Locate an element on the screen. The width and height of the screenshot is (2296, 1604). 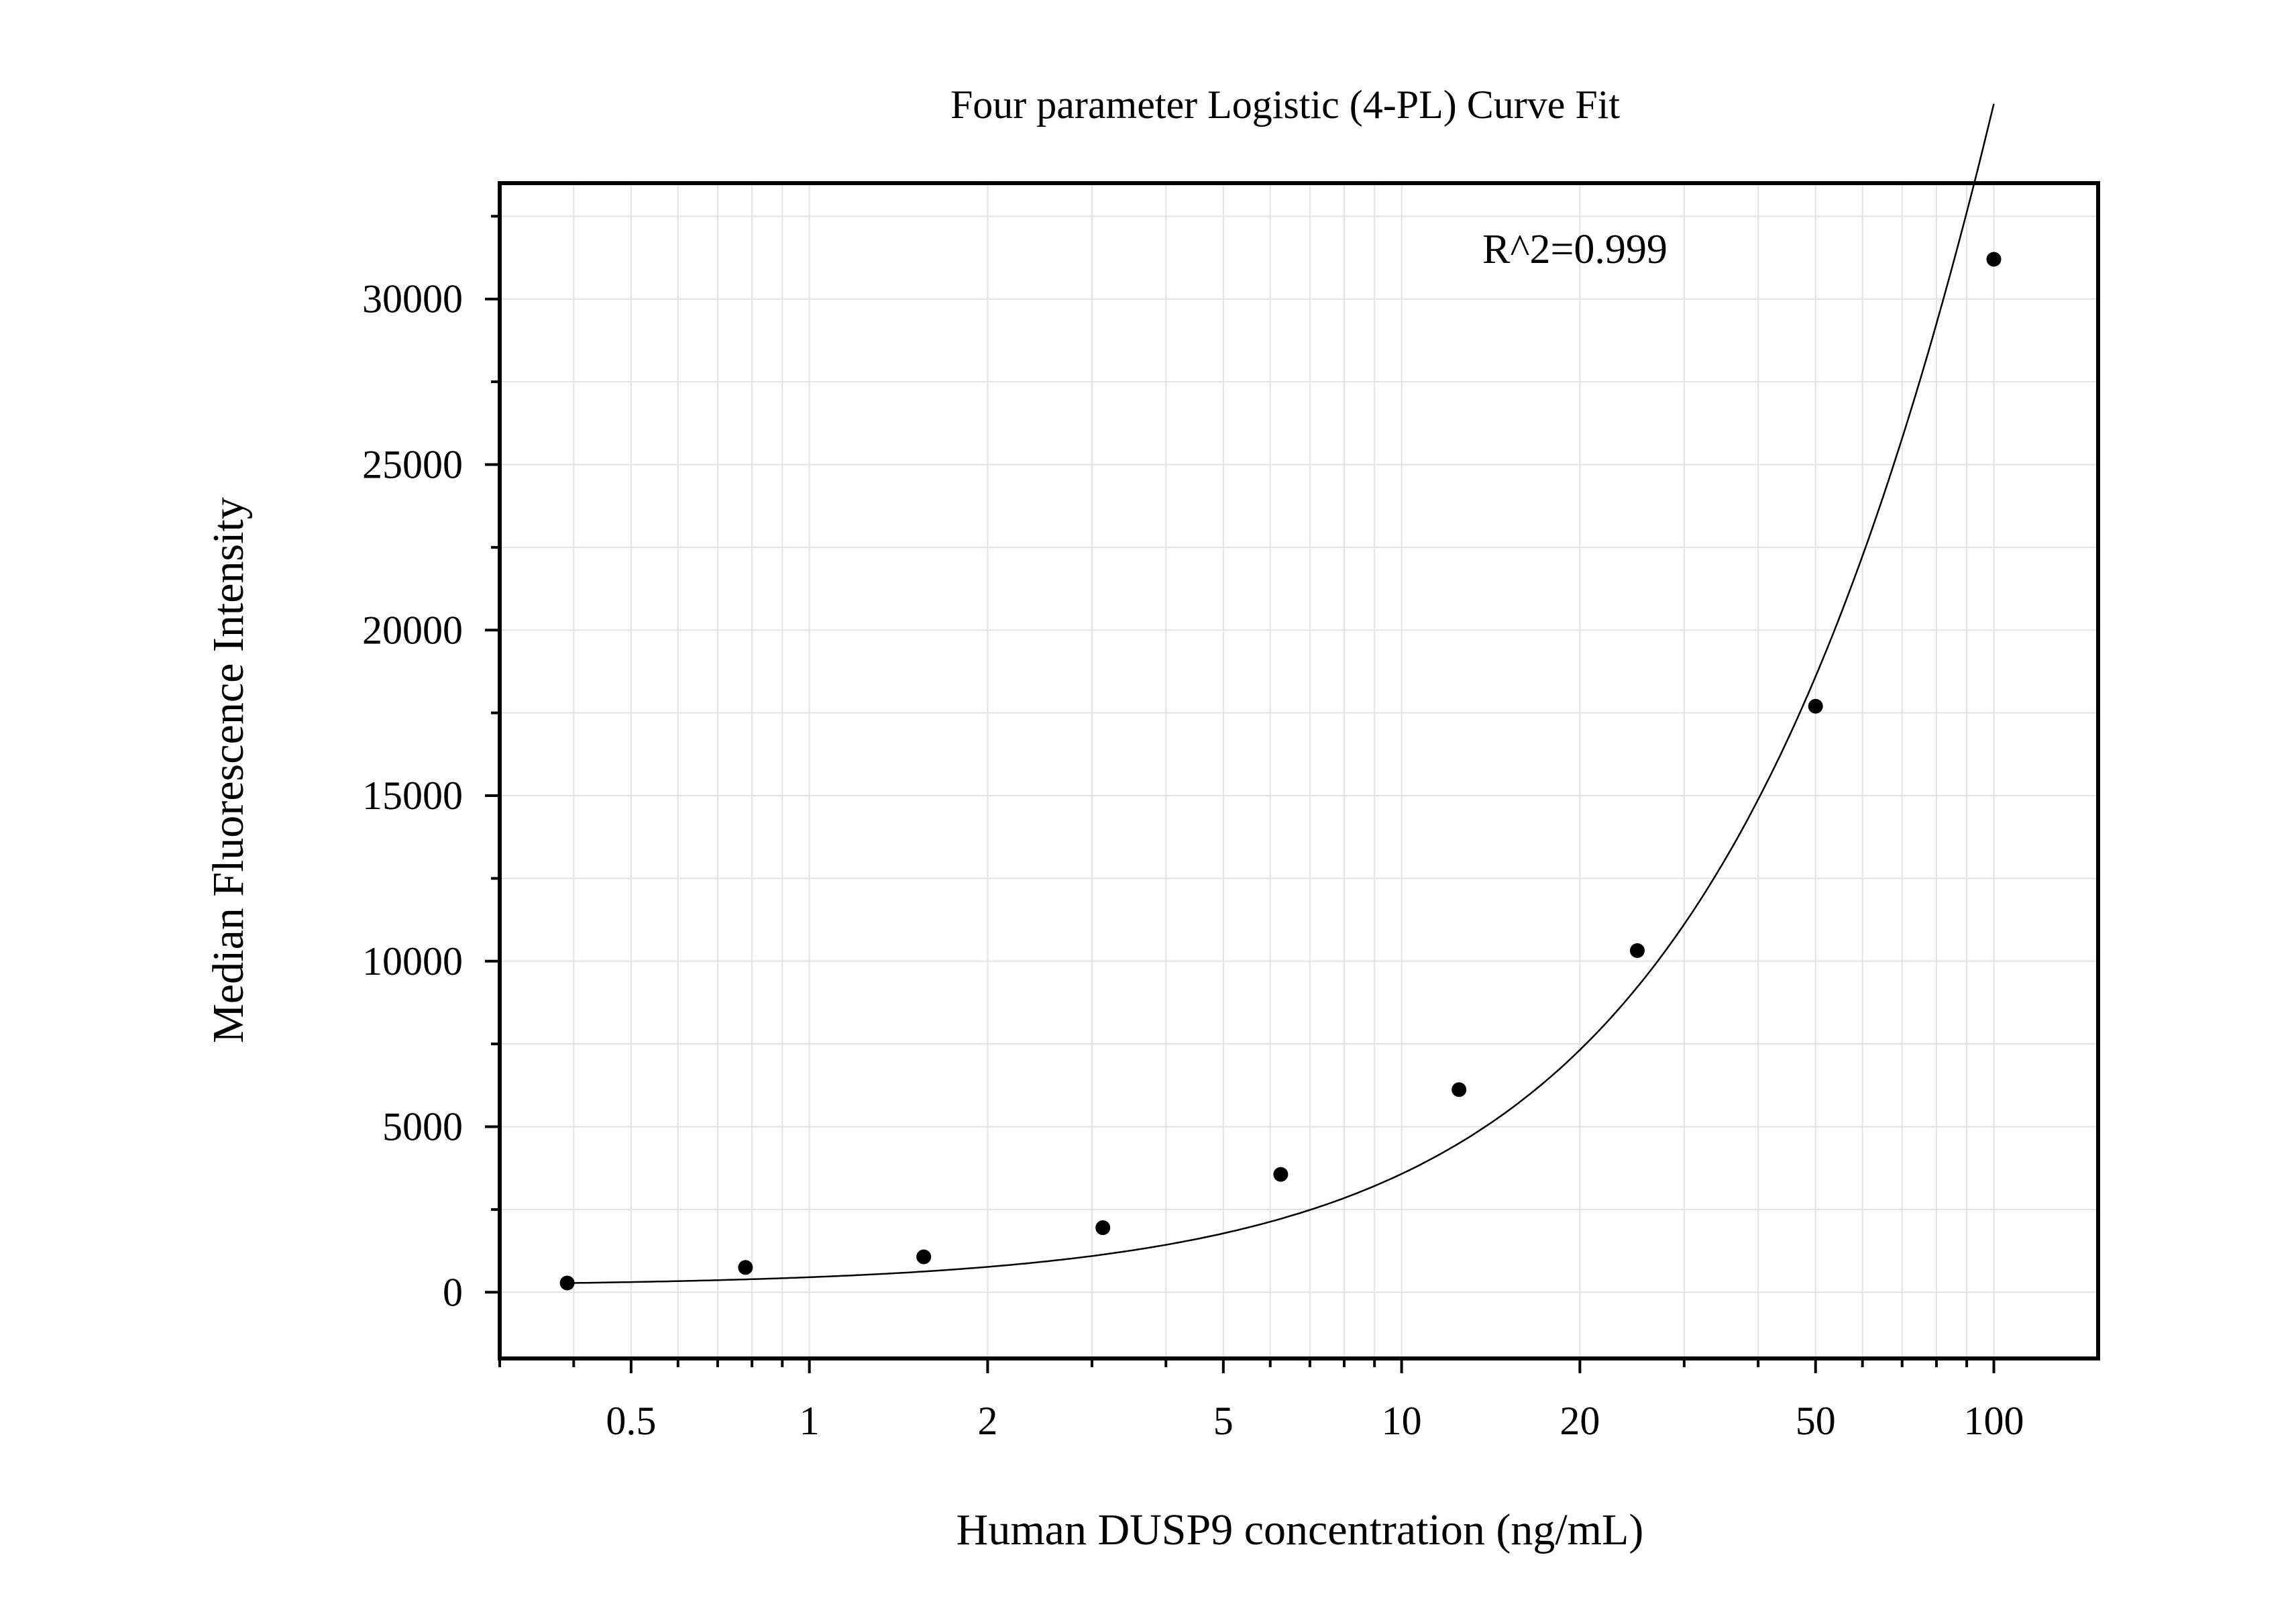
x-axis-label: Human DUSP9 concentration (ng/mL) is located at coordinates (1300, 1529).